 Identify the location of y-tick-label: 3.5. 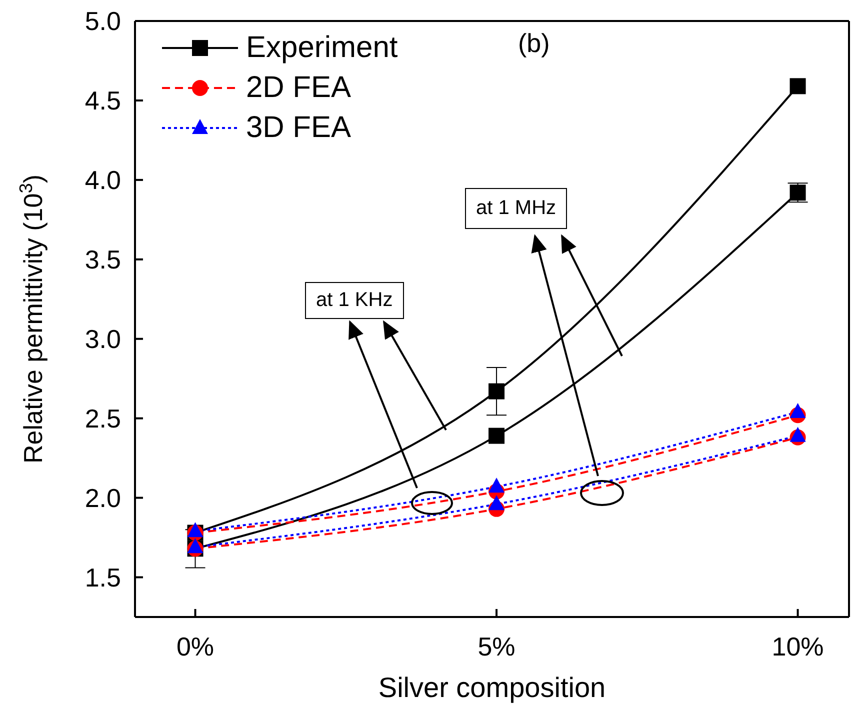
(102, 259).